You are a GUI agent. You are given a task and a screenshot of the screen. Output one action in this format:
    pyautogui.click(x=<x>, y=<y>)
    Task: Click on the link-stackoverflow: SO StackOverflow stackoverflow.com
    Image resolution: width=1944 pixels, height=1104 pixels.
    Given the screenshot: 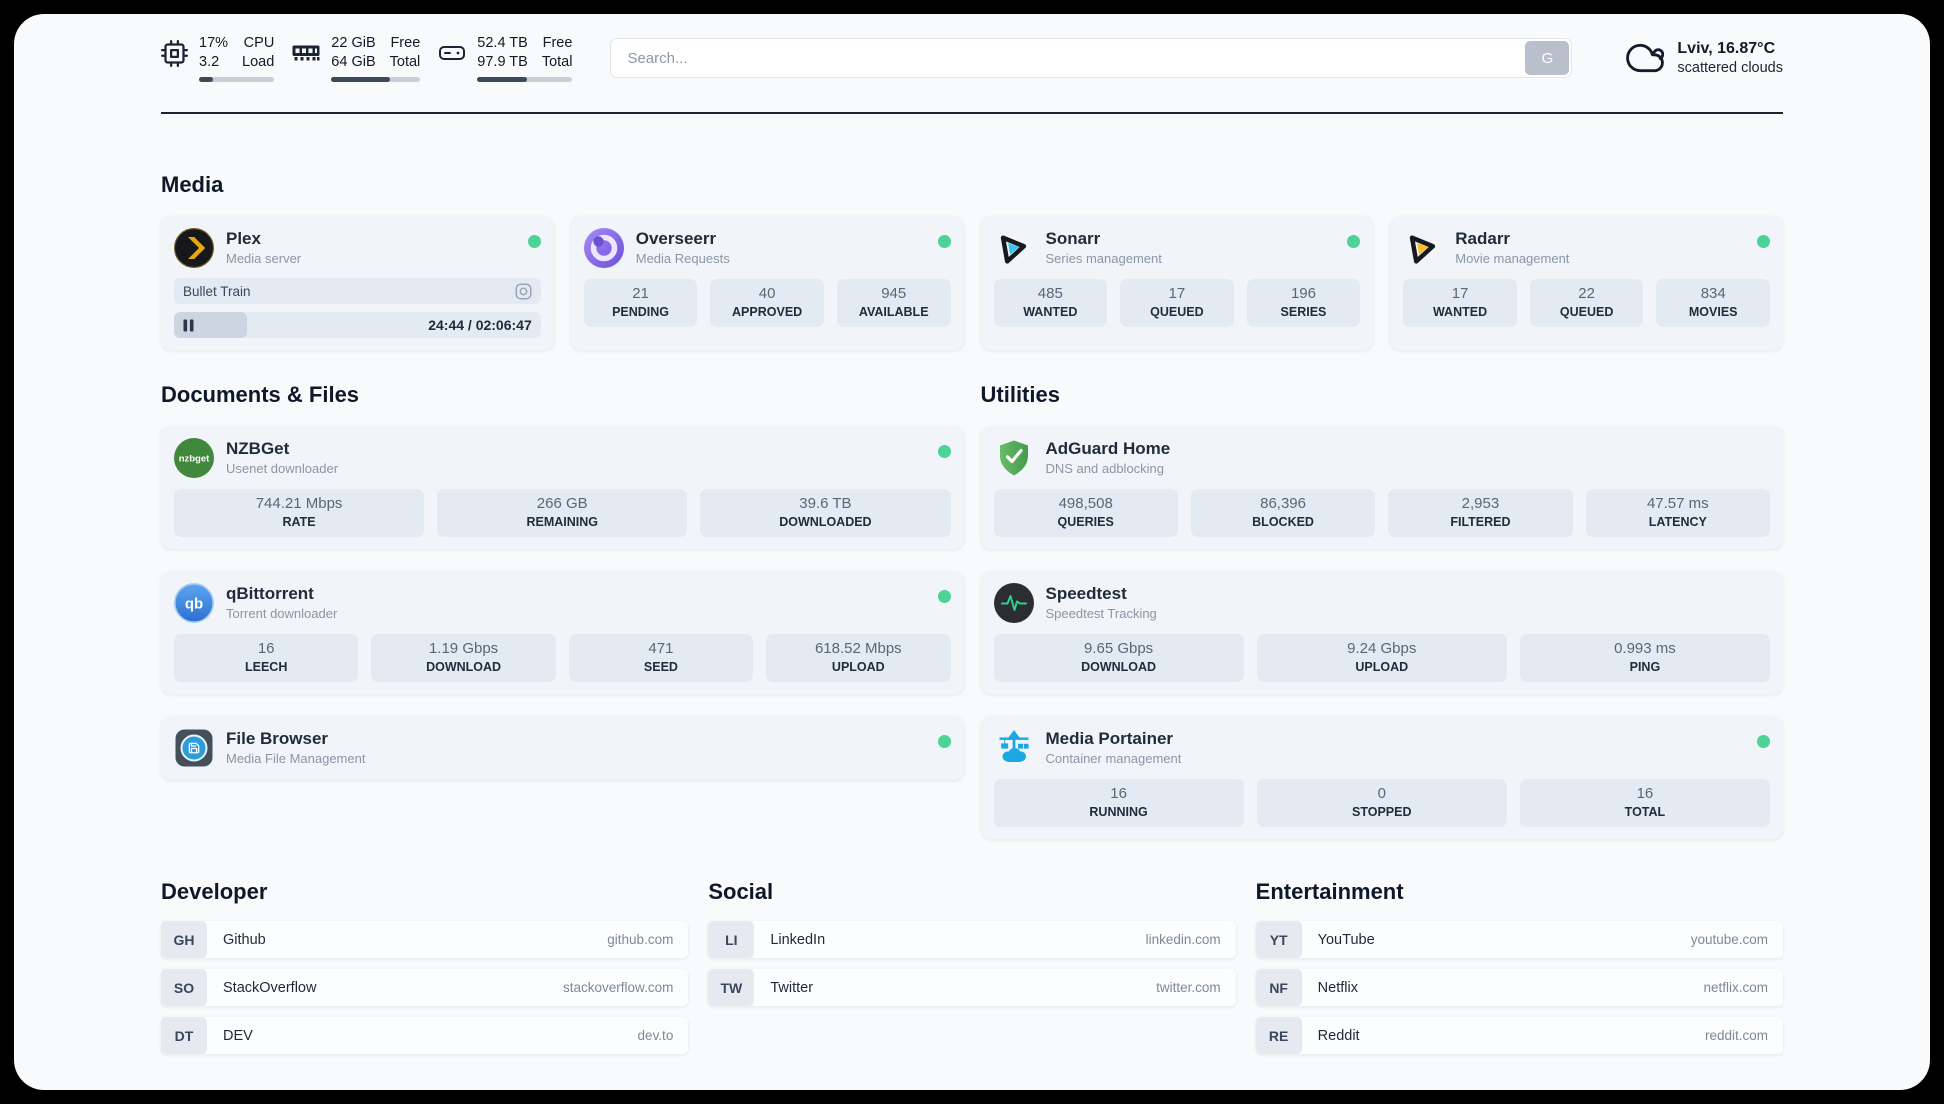 What is the action you would take?
    pyautogui.click(x=425, y=987)
    